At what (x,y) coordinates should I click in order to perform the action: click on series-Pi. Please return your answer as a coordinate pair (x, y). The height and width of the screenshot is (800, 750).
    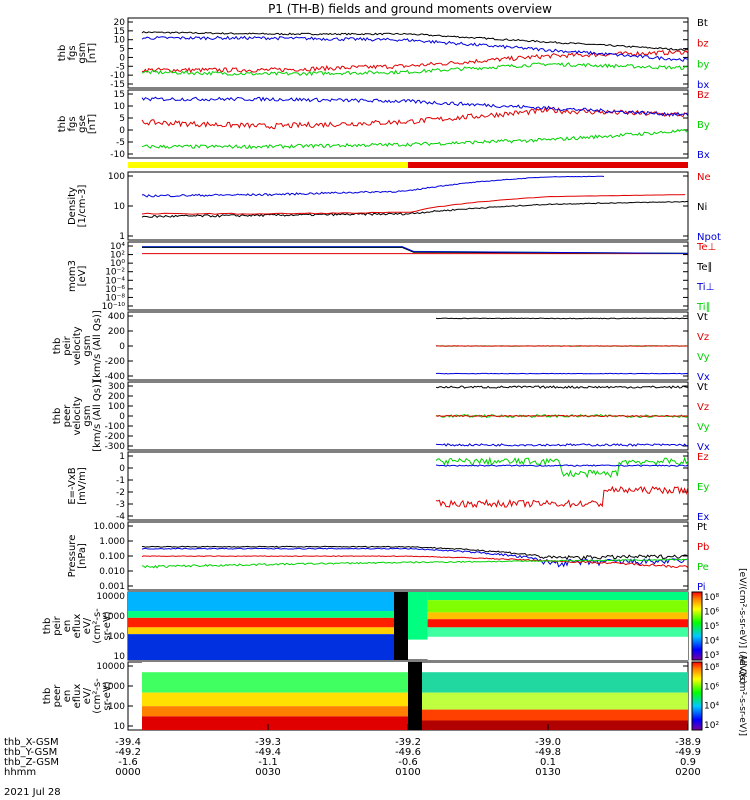
    Looking at the image, I should click on (415, 557).